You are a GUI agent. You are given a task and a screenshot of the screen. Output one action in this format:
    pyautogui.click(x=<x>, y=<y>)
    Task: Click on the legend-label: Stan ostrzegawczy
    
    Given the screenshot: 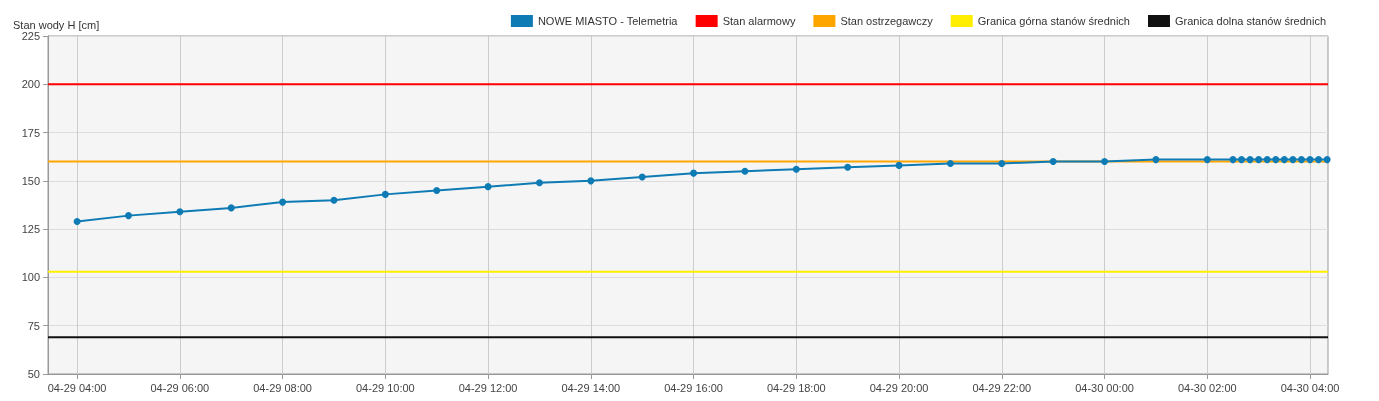 What is the action you would take?
    pyautogui.click(x=887, y=21)
    